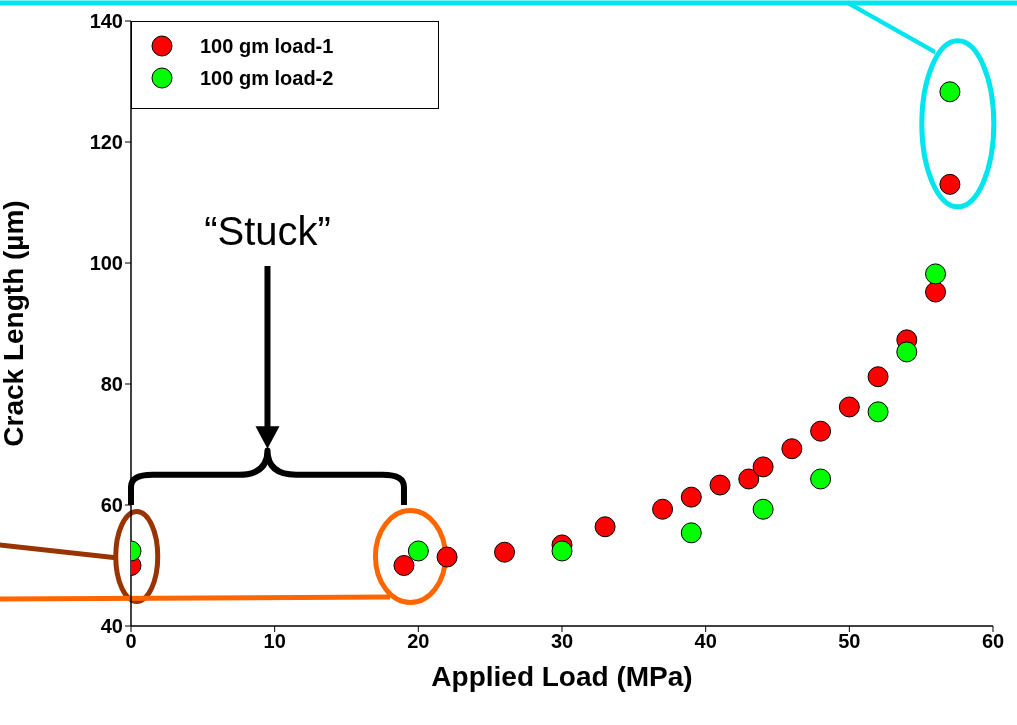  What do you see at coordinates (131, 641) in the screenshot?
I see `x-tick-label: 0` at bounding box center [131, 641].